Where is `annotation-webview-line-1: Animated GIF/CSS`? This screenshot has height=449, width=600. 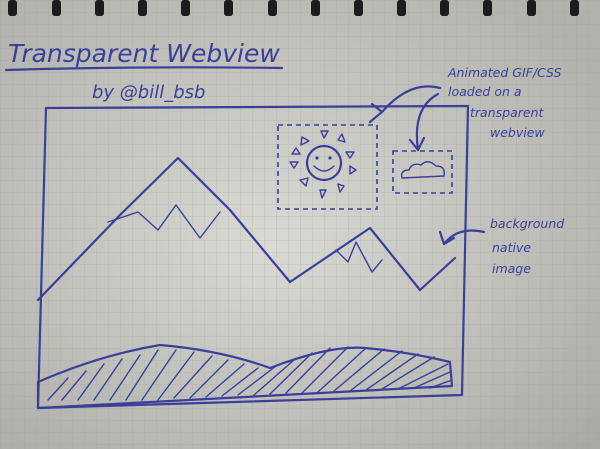
annotation-webview-line-1: Animated GIF/CSS is located at coordinates (504, 72).